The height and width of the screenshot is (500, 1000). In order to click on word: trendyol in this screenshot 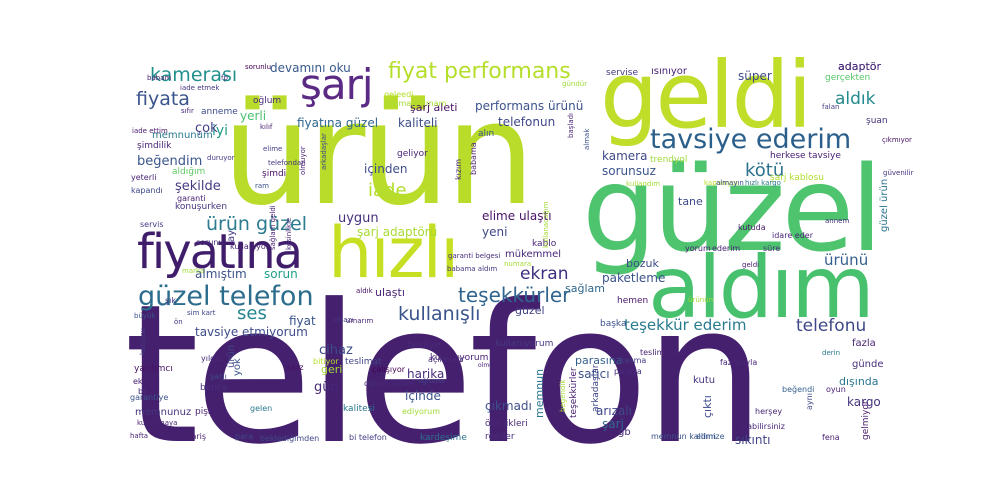, I will do `click(669, 160)`.